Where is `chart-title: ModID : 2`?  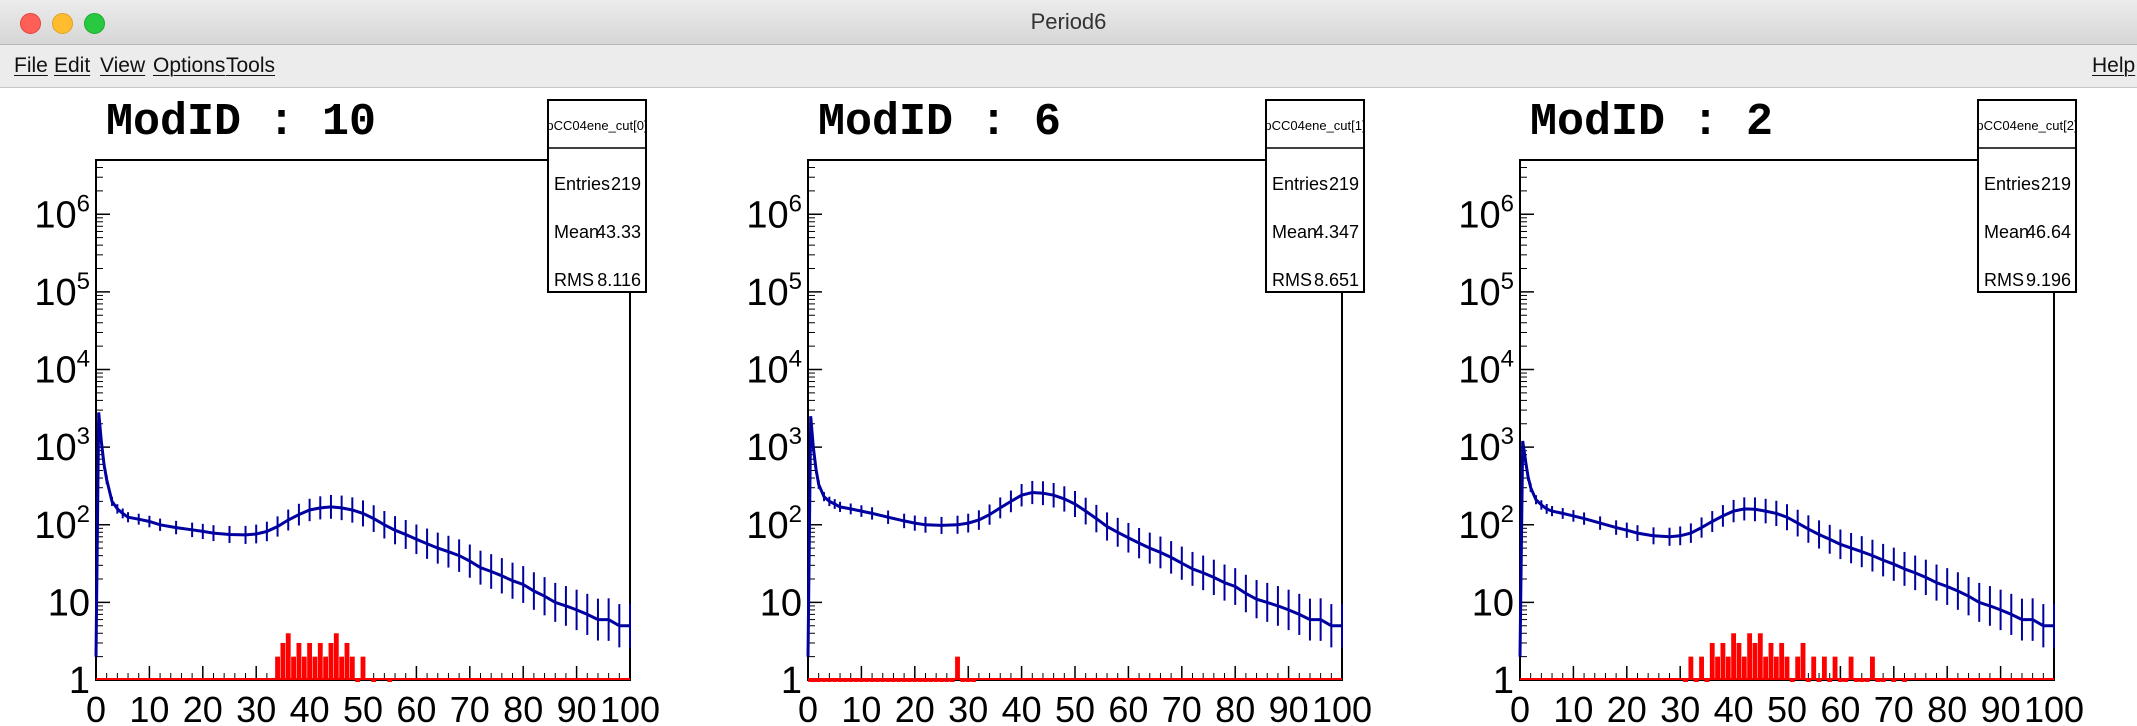
chart-title: ModID : 2 is located at coordinates (1651, 122).